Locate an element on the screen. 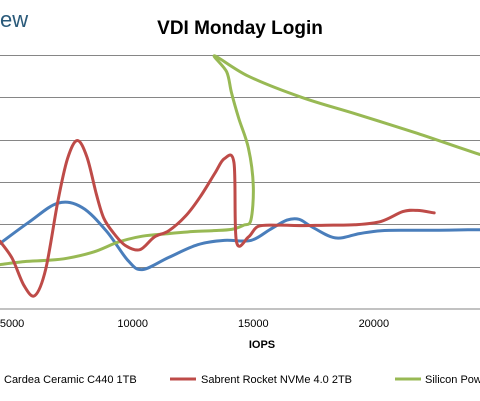  legend-label-2: Sabrent Rocket NVMe 4.0 2TB is located at coordinates (276, 380).